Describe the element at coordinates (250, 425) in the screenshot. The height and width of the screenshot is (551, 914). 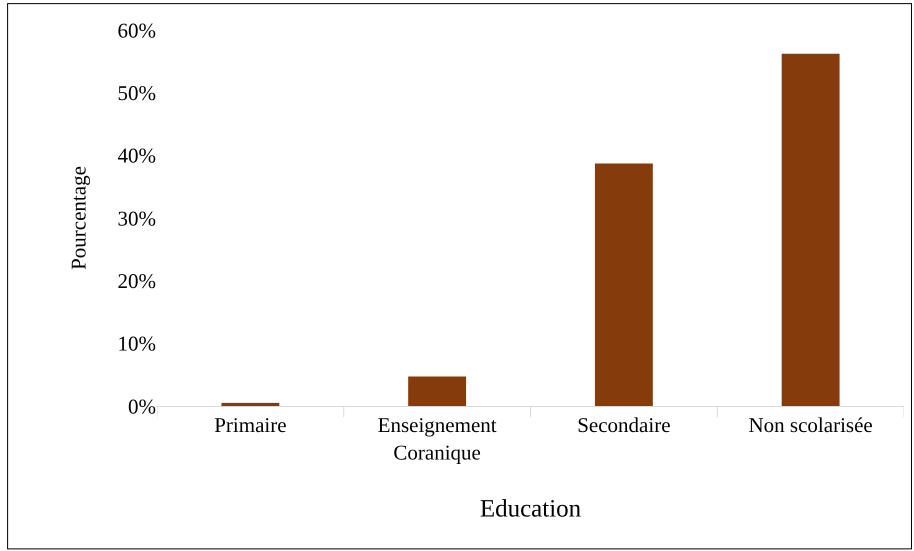
I see `x-tick-label: Primaire` at that location.